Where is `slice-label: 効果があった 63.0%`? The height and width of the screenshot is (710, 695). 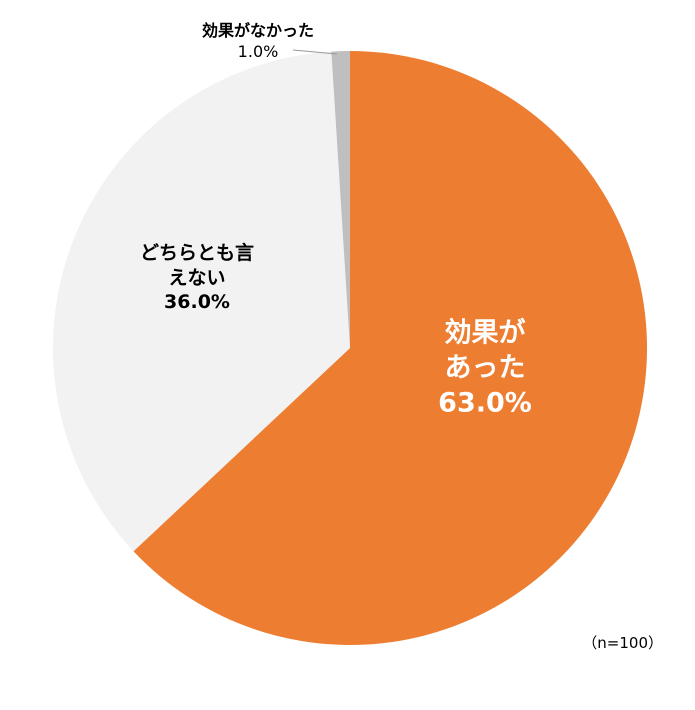
slice-label: 効果があった 63.0% is located at coordinates (485, 367).